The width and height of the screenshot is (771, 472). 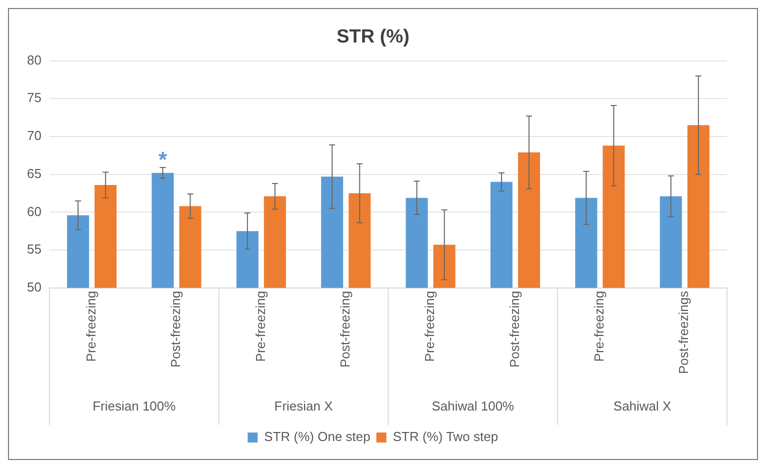 I want to click on y-tick-label: 75, so click(x=34, y=98).